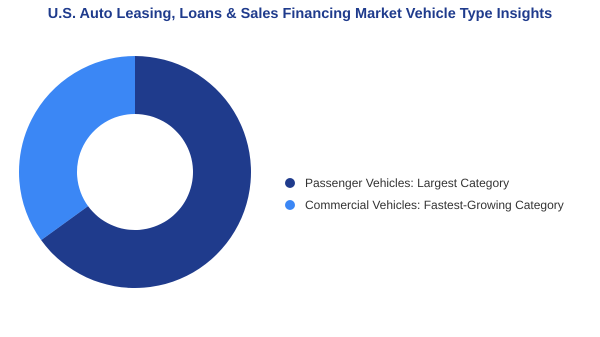  Describe the element at coordinates (407, 183) in the screenshot. I see `legend-label: Passenger Vehicles: Largest Category` at that location.